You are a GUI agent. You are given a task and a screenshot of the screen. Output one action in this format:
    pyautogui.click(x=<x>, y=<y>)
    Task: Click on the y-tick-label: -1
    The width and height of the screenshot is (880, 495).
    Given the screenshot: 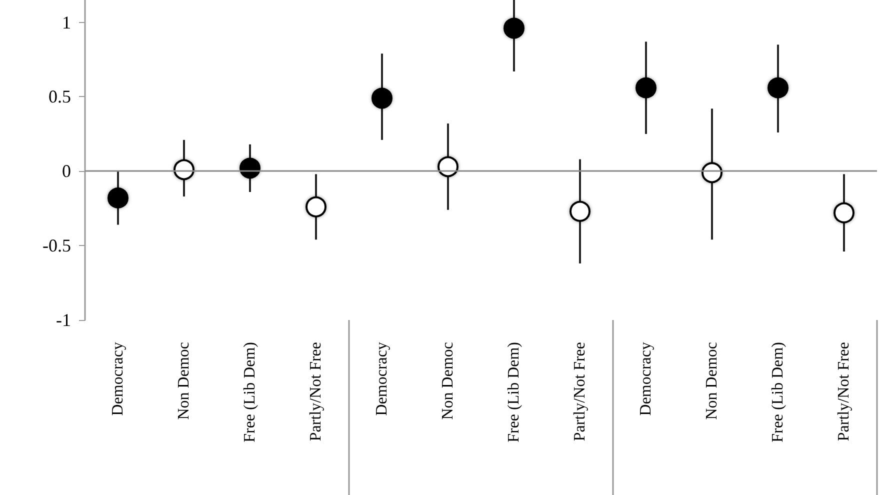 What is the action you would take?
    pyautogui.click(x=63, y=320)
    